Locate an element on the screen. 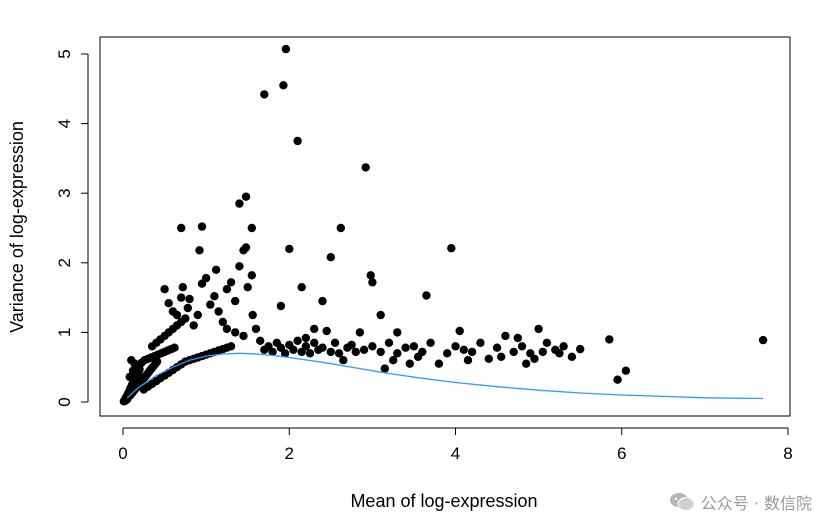 This screenshot has width=830, height=528. watermark-text: 公众号 · 数信院 is located at coordinates (756, 503).